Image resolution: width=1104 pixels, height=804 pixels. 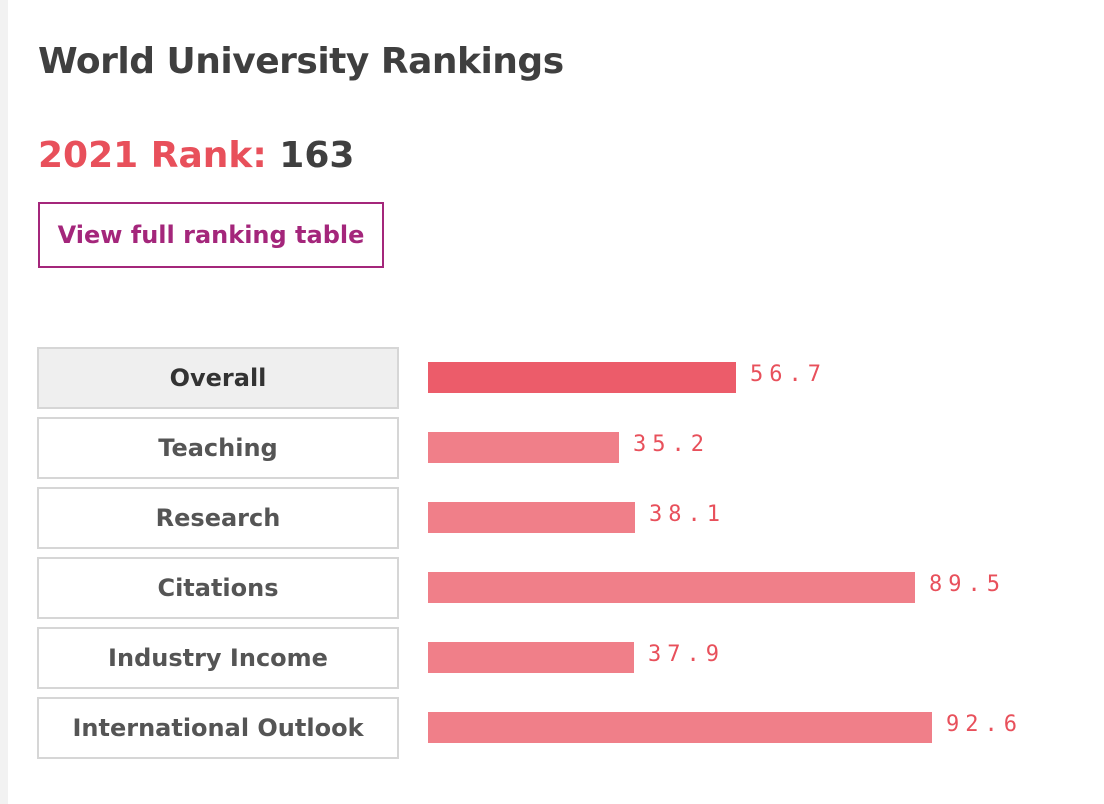 I want to click on bar-value-international-outlook: 92.6, so click(x=984, y=724).